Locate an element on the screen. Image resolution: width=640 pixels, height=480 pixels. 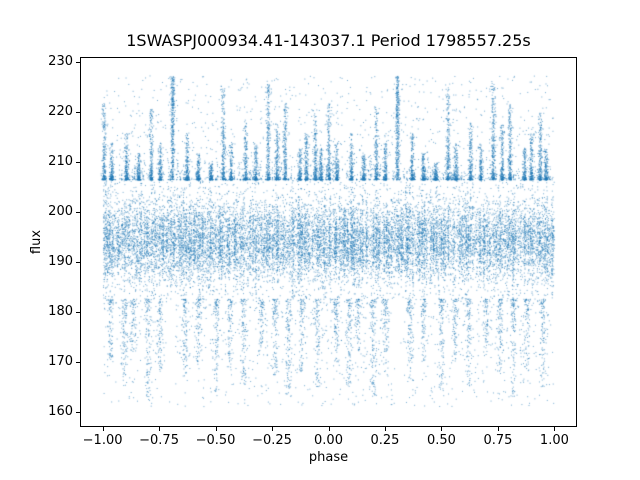
y-tick-label: 210 is located at coordinates (60, 161).